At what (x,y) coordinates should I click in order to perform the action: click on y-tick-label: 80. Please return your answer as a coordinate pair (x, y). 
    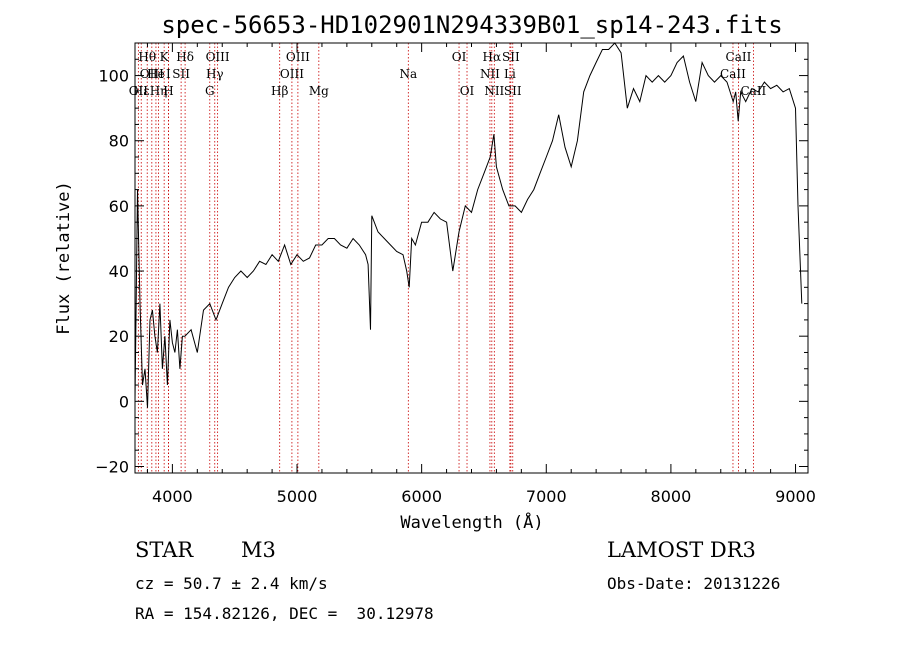
    Looking at the image, I should click on (119, 141).